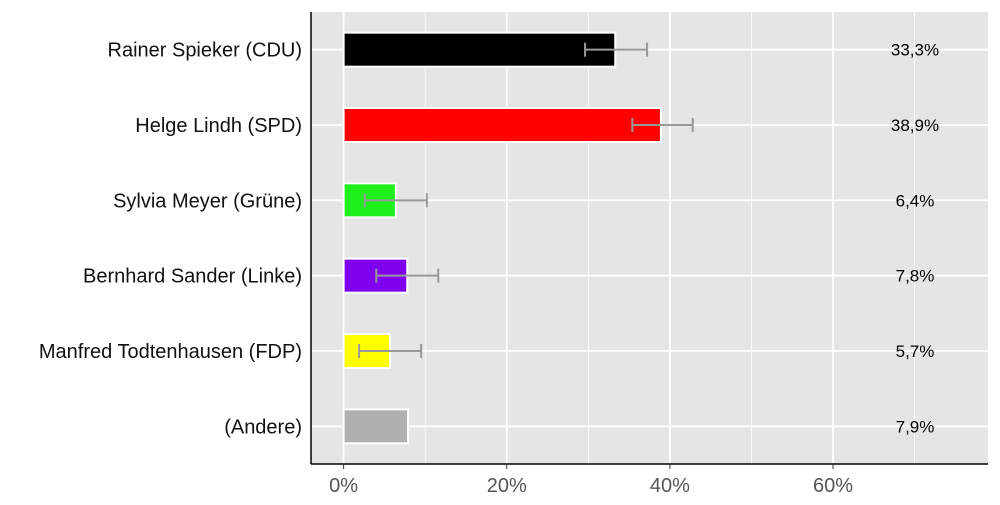 The width and height of the screenshot is (1000, 505). I want to click on category-label: Sylvia Meyer (Grüne), so click(207, 201).